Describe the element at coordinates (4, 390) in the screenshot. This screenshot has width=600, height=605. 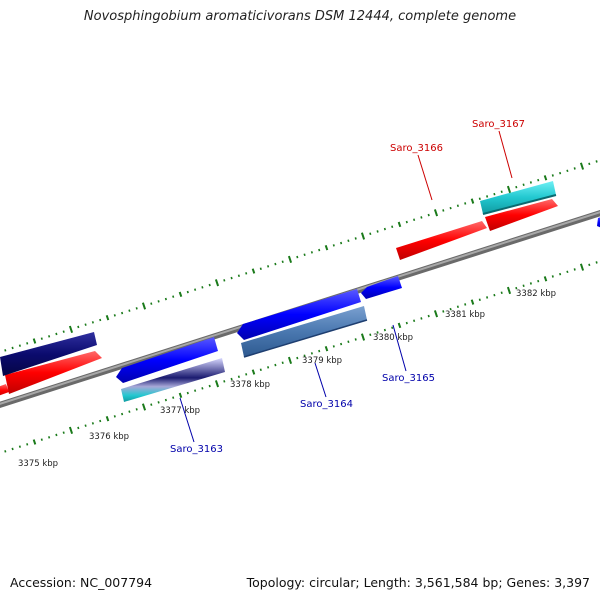
I see `cds-forward-left-edge` at that location.